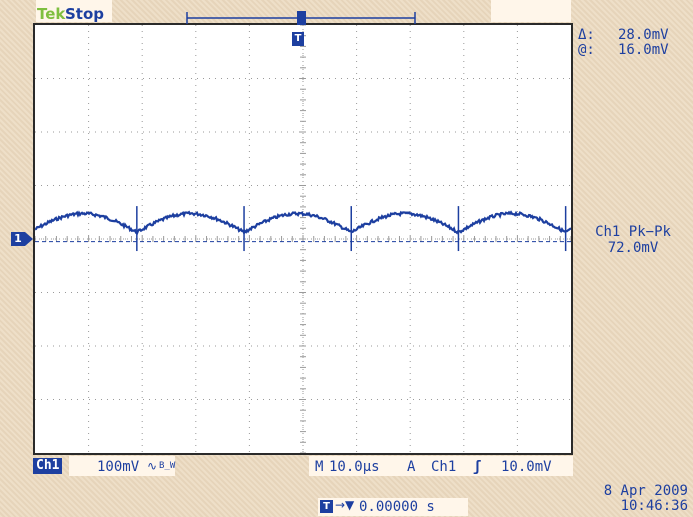 This screenshot has width=693, height=517. What do you see at coordinates (526, 467) in the screenshot?
I see `trigger-level: 10.0mV` at bounding box center [526, 467].